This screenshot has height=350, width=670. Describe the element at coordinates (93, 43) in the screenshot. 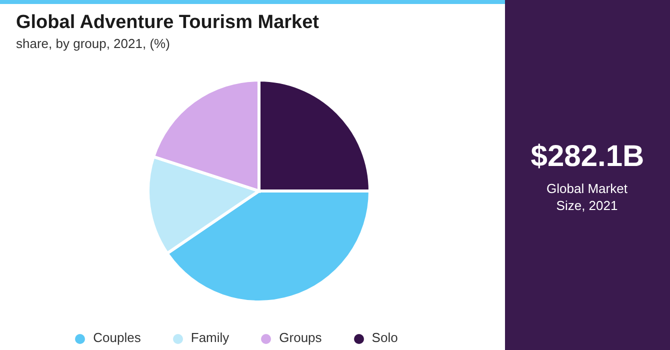

I see `chart-subtitle: share, by group, 2021, (%)` at that location.